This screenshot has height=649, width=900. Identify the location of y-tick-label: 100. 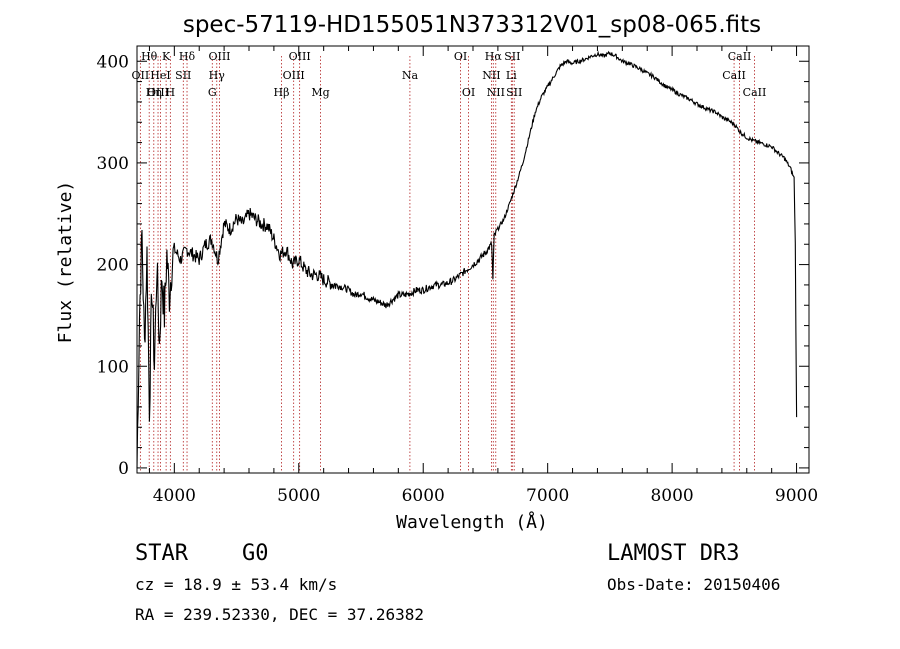
(113, 367).